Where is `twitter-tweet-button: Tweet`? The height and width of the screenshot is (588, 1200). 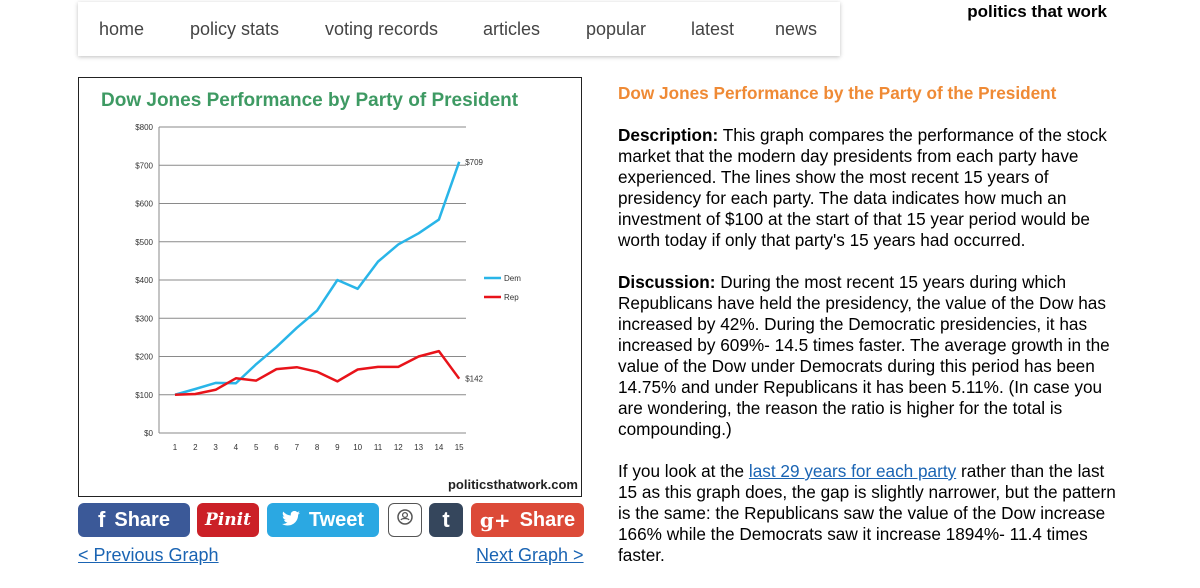
twitter-tweet-button: Tweet is located at coordinates (323, 520).